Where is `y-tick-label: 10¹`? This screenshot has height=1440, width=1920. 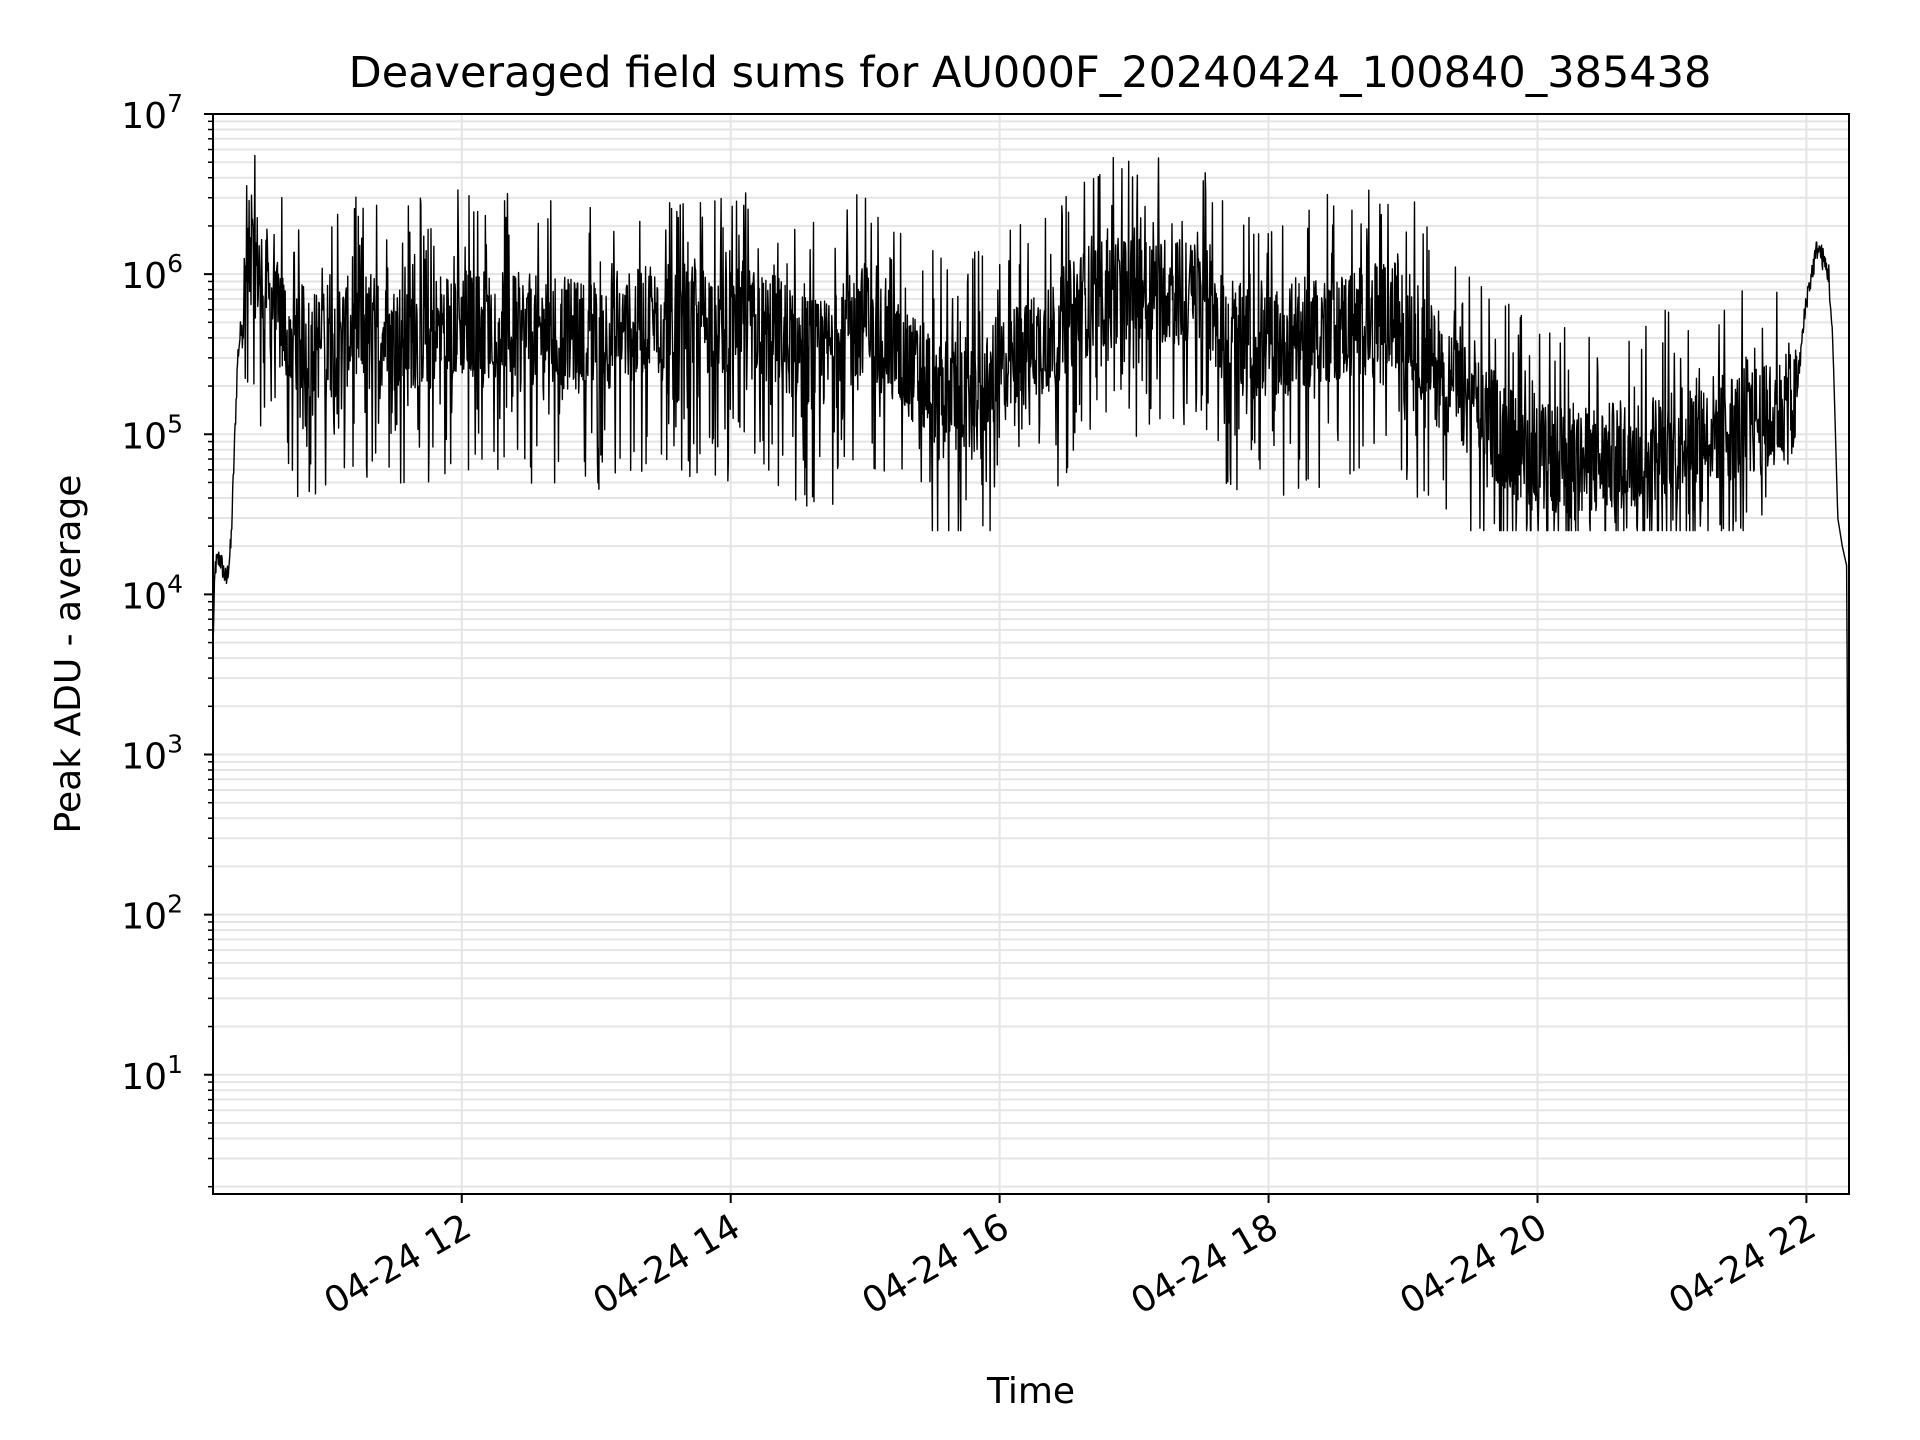
y-tick-label: 10¹ is located at coordinates (152, 1074).